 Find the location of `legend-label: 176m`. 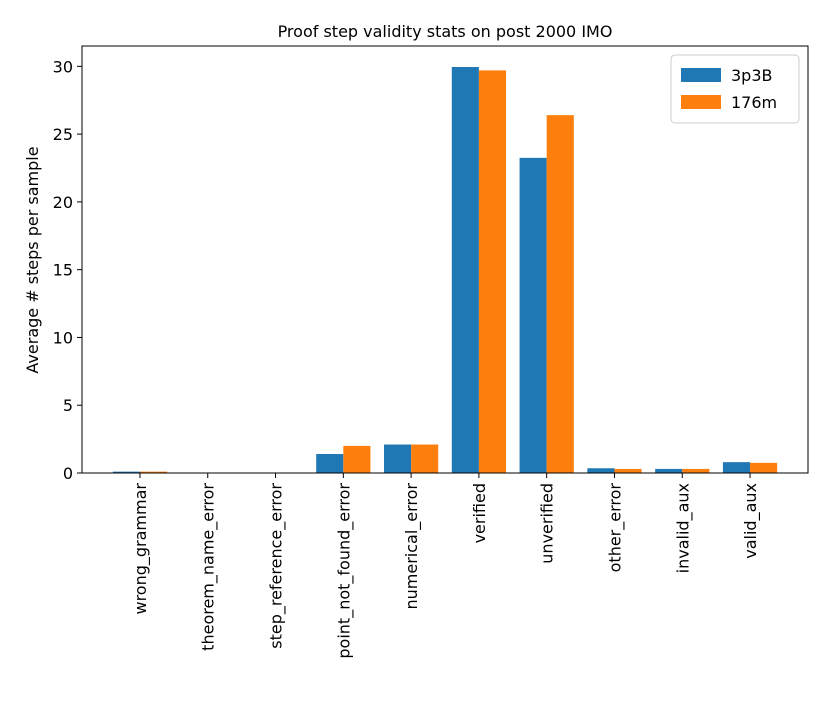

legend-label: 176m is located at coordinates (754, 102).